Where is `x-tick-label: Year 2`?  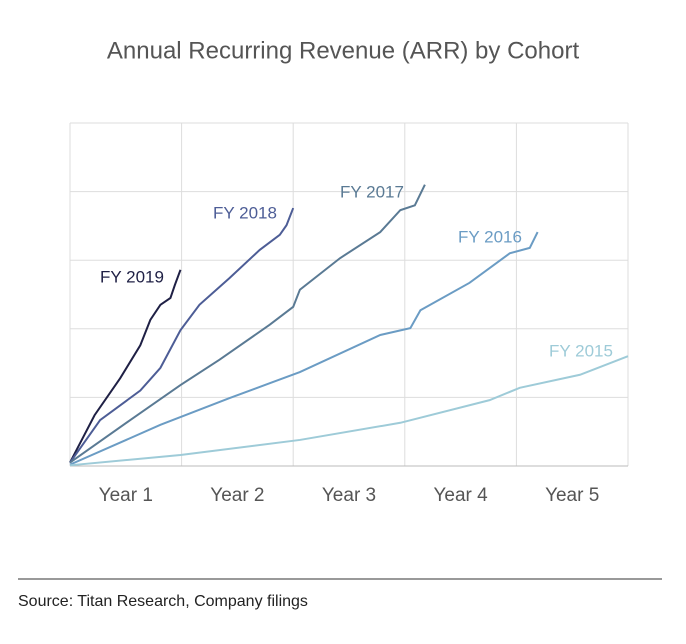 x-tick-label: Year 2 is located at coordinates (237, 495).